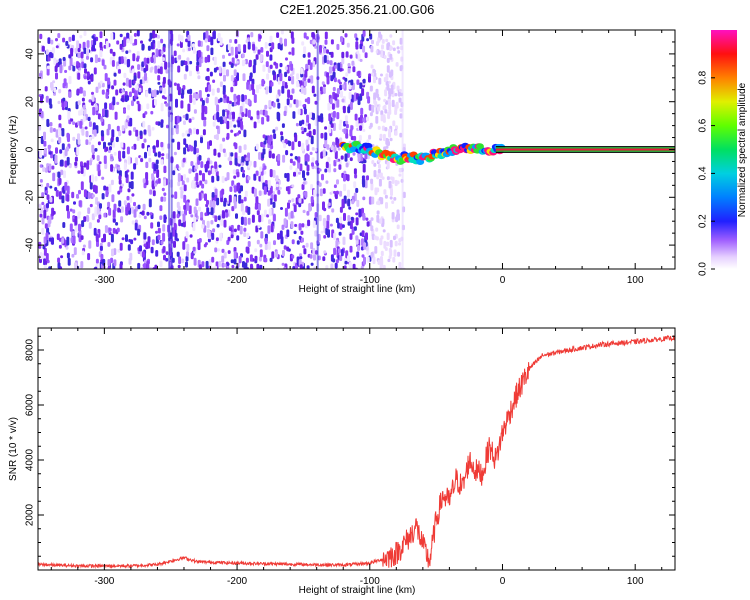  I want to click on snr-xlabel: Height of straight line (km), so click(357, 590).